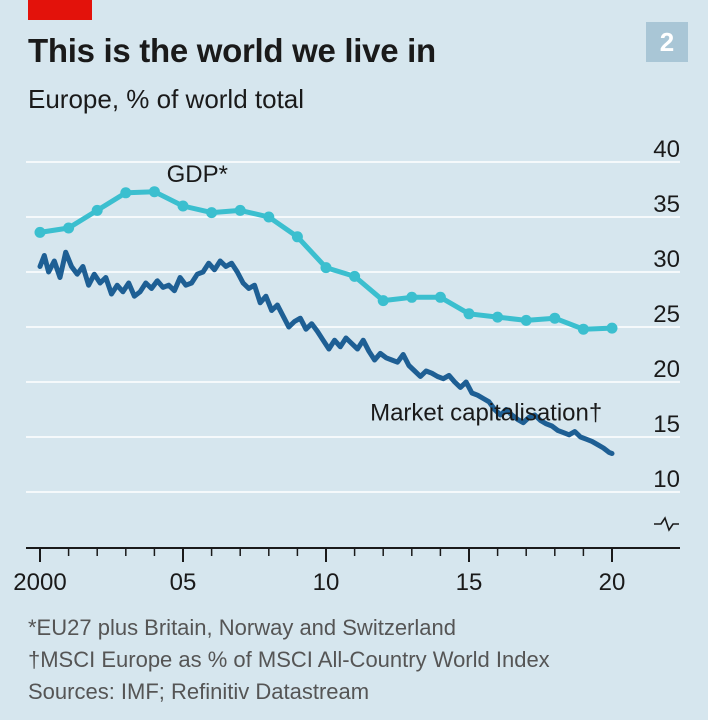  Describe the element at coordinates (440, 297) in the screenshot. I see `data-point-gdp-2014` at that location.